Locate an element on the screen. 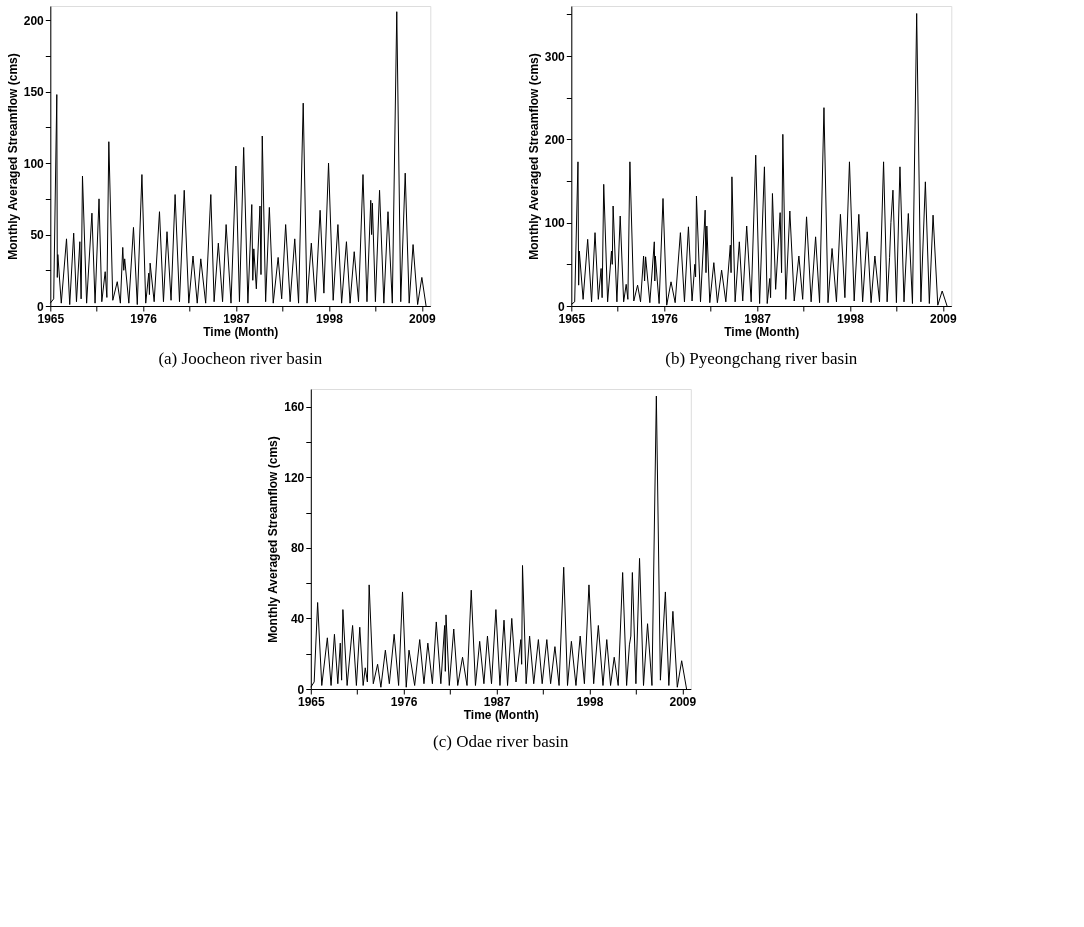  text: (b) Pyeongchang river basin is located at coordinates (761, 358).